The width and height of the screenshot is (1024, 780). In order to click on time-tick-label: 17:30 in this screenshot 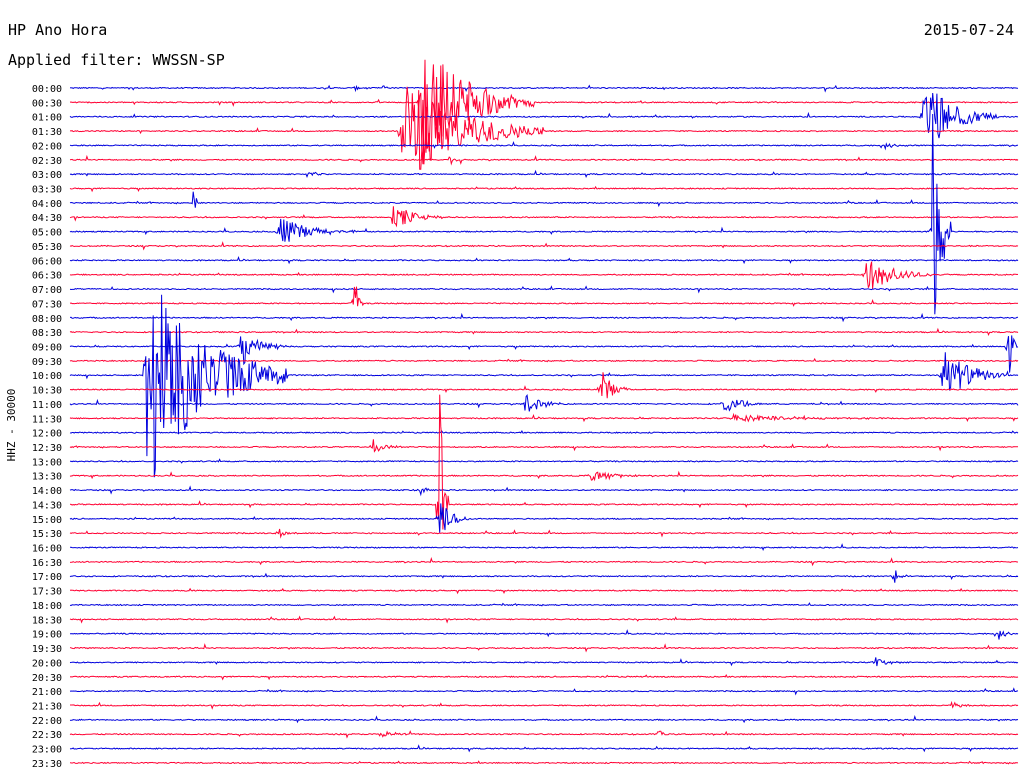, I will do `click(47, 592)`.